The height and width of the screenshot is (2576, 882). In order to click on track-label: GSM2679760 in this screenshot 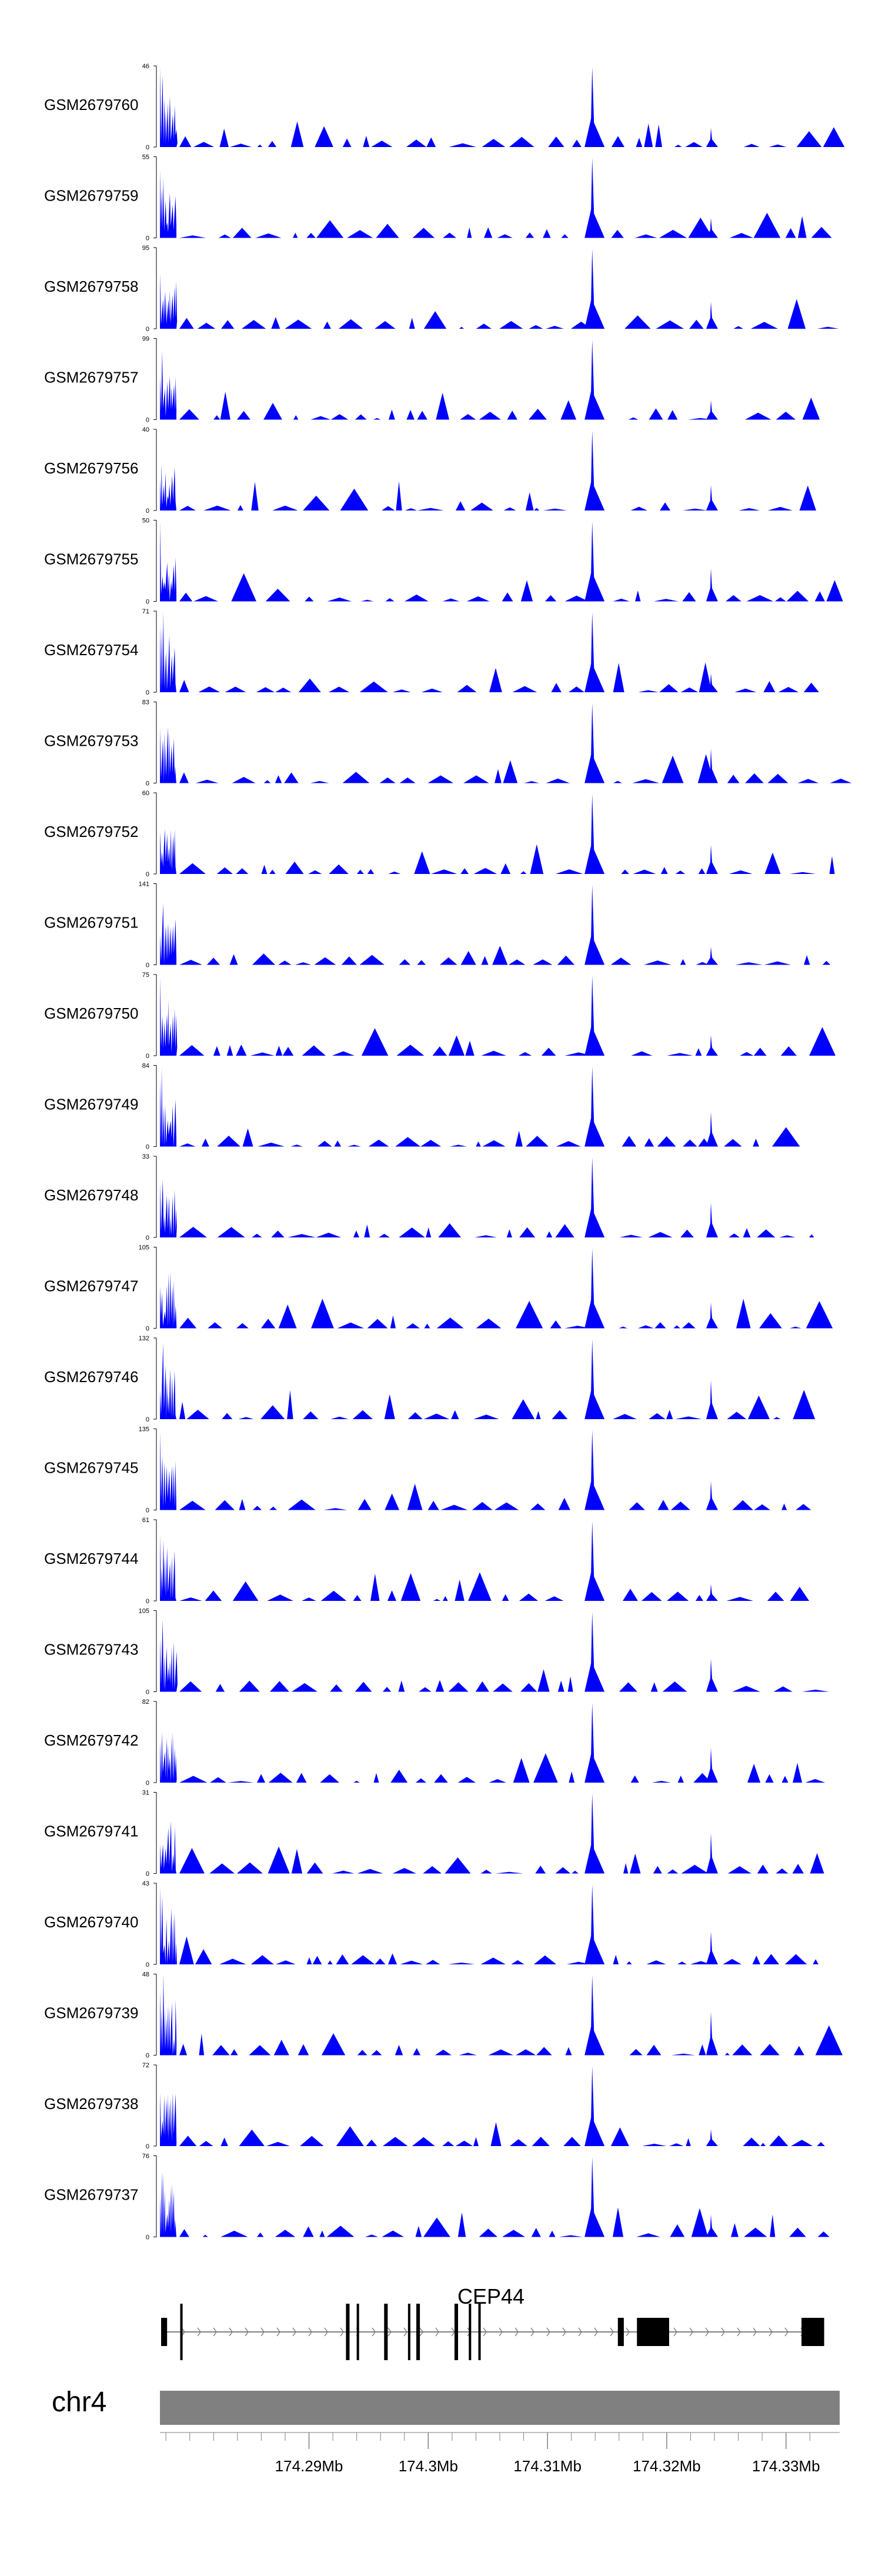, I will do `click(91, 105)`.